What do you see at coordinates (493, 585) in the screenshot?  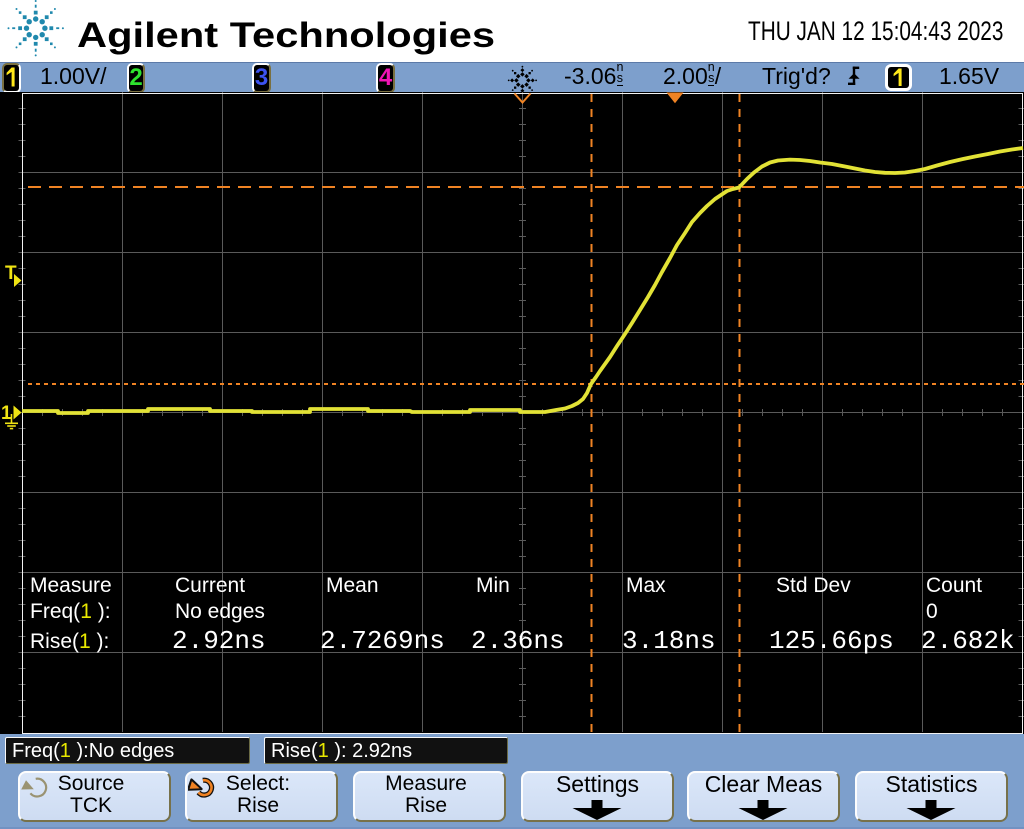 I see `svg-text: Min` at bounding box center [493, 585].